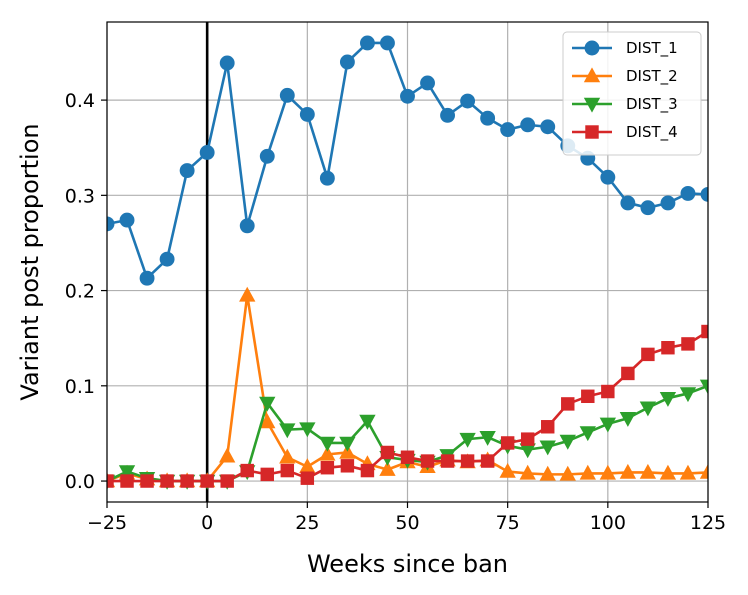  What do you see at coordinates (30, 261) in the screenshot?
I see `y-axis-label: Variant post proportion` at bounding box center [30, 261].